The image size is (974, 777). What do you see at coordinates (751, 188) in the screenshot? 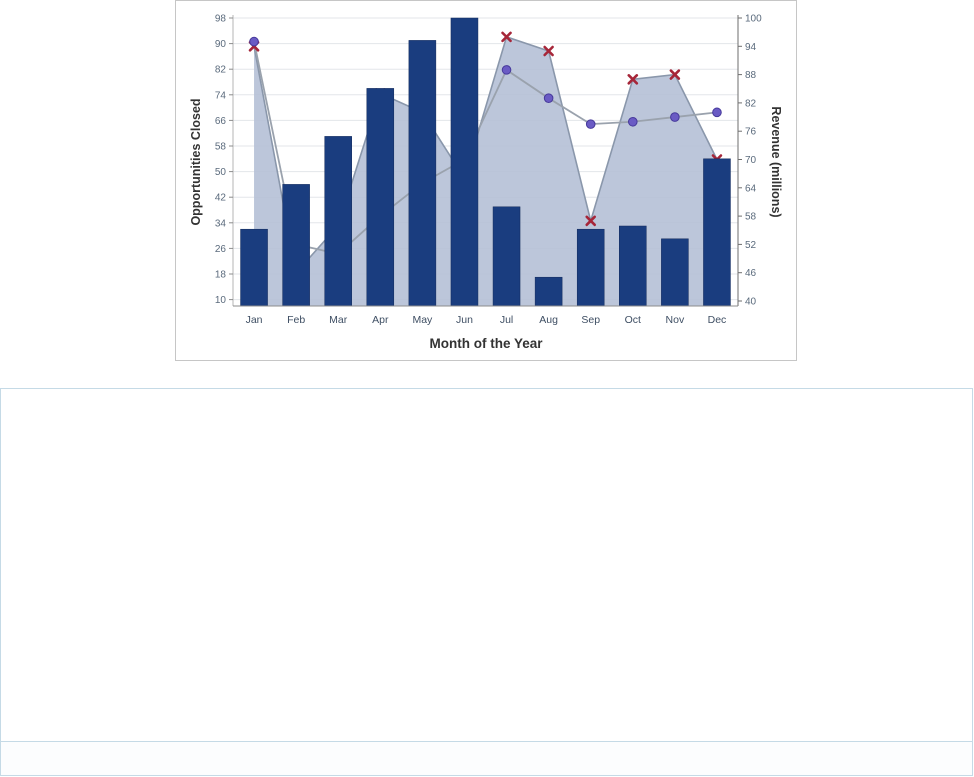
I see `right-tick-label: 64` at bounding box center [751, 188].